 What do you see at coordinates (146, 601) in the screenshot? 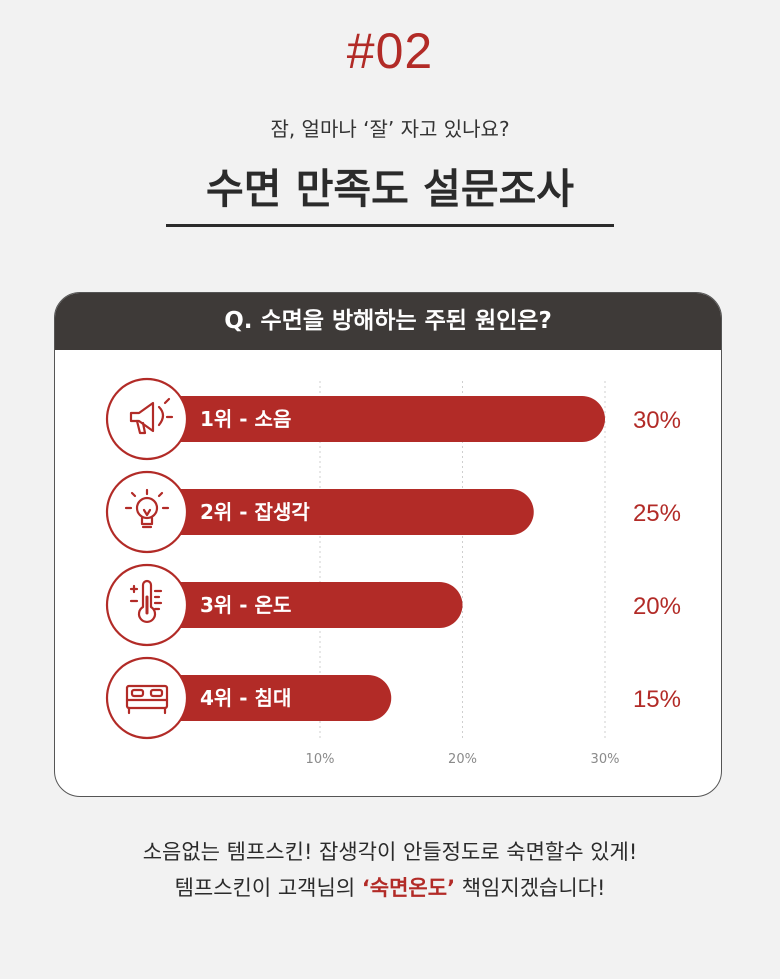
I see `thermometer-icon` at bounding box center [146, 601].